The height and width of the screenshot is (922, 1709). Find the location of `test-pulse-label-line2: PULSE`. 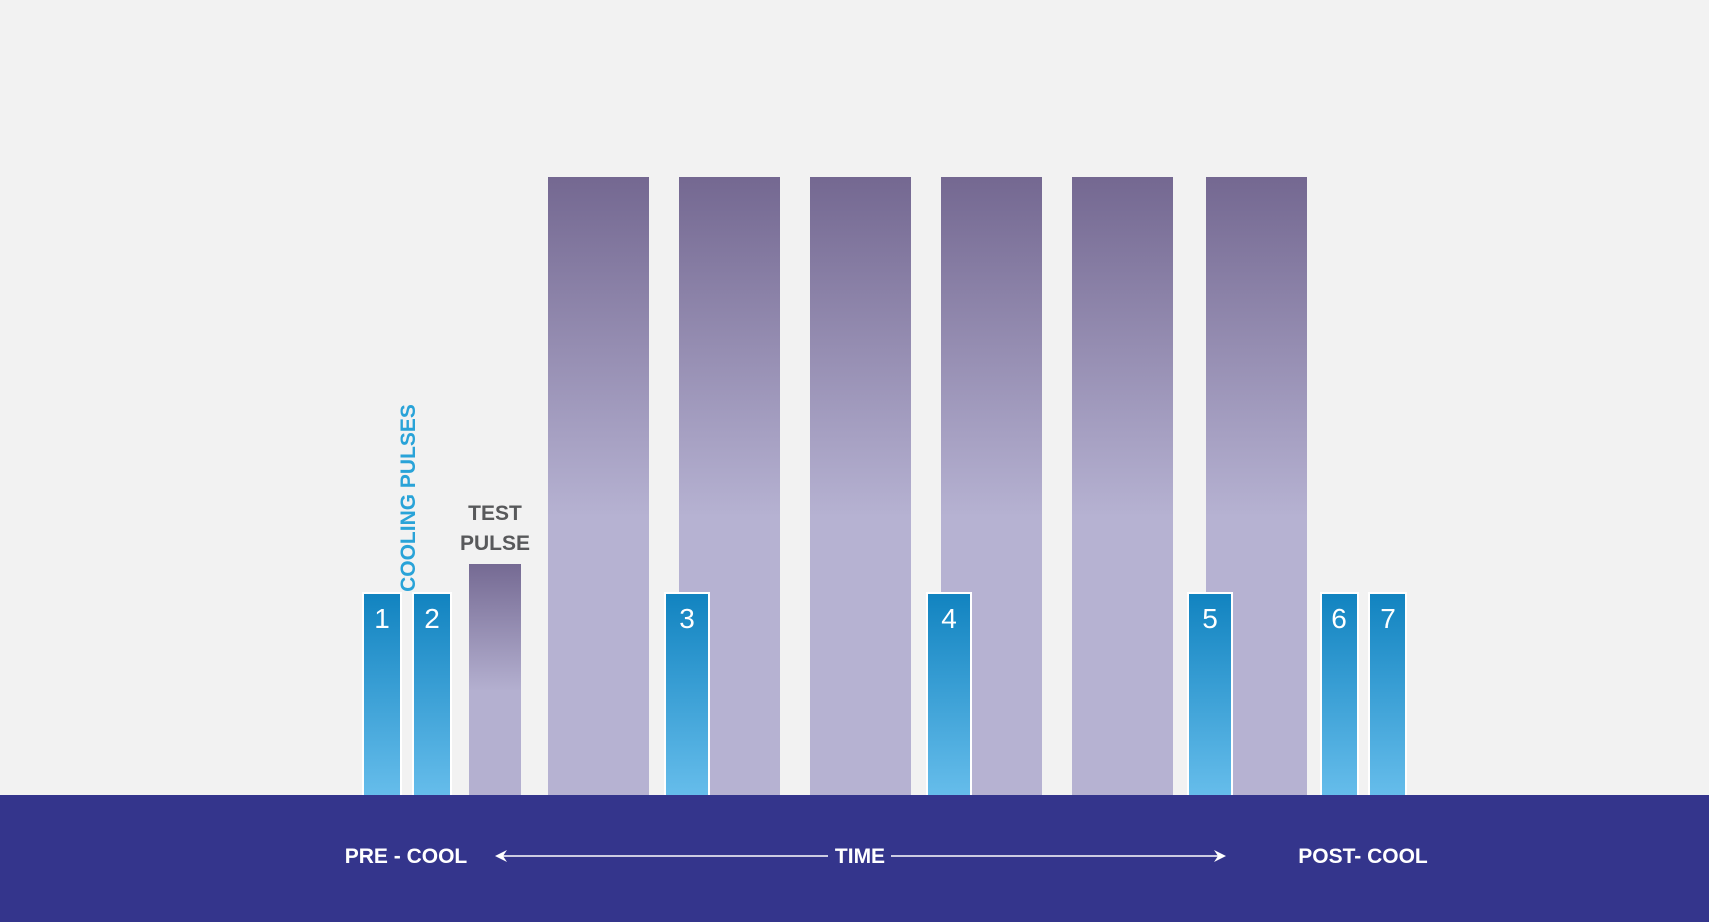

test-pulse-label-line2: PULSE is located at coordinates (495, 543).